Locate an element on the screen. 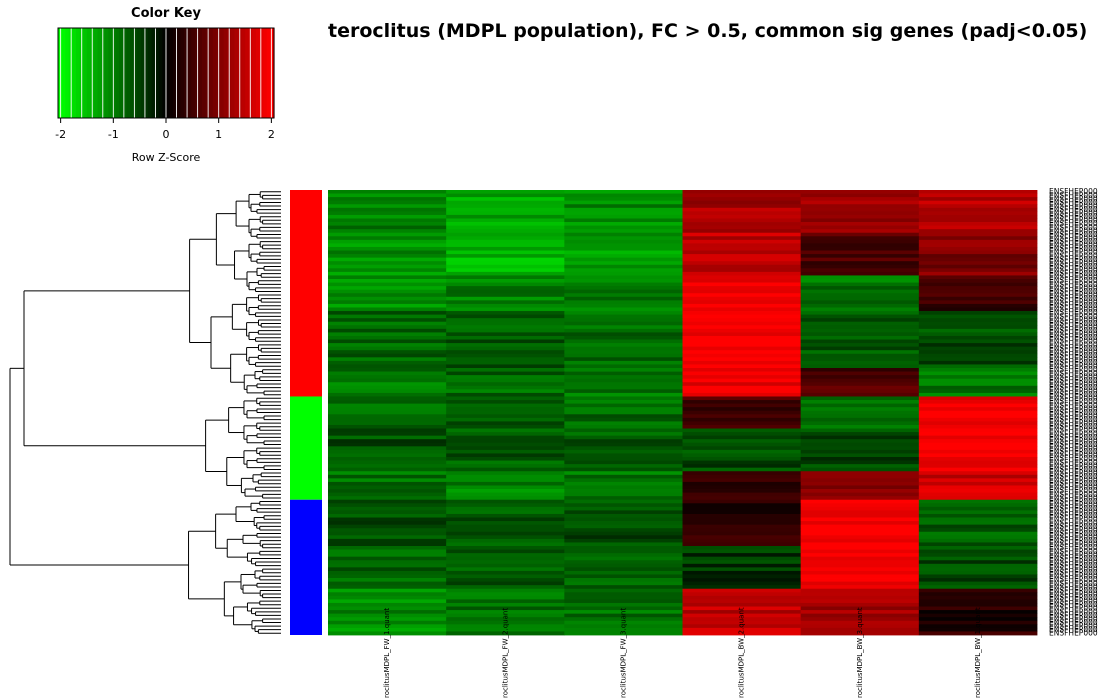  column-label: roclitusMDPL_BW_3.quant is located at coordinates (860, 652).